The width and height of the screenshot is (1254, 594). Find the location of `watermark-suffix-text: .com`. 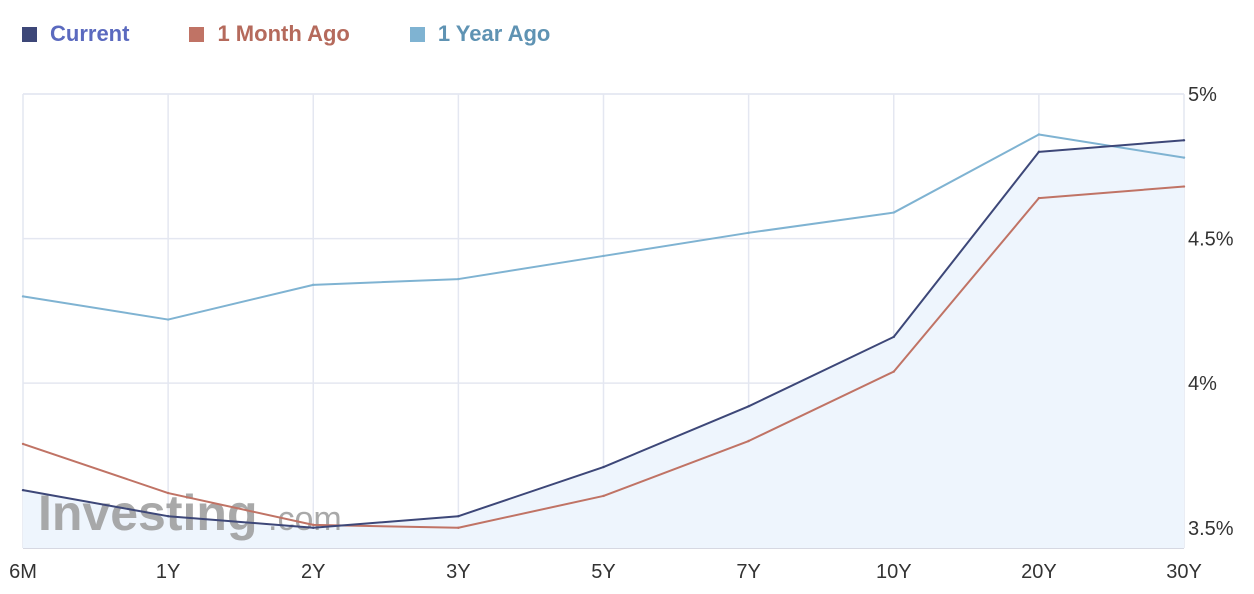

watermark-suffix-text: .com is located at coordinates (305, 519).